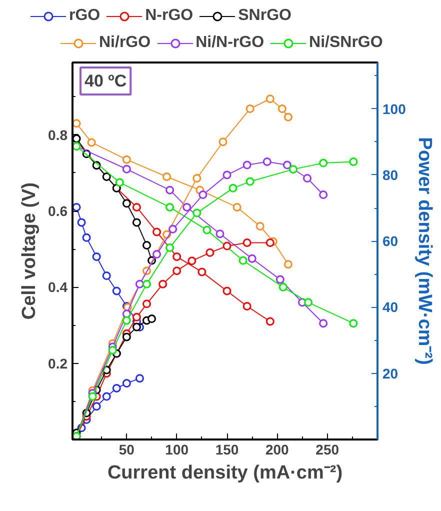 Image resolution: width=441 pixels, height=511 pixels. Describe the element at coordinates (29, 251) in the screenshot. I see `y-axis-title: Cell voltage (V)` at that location.